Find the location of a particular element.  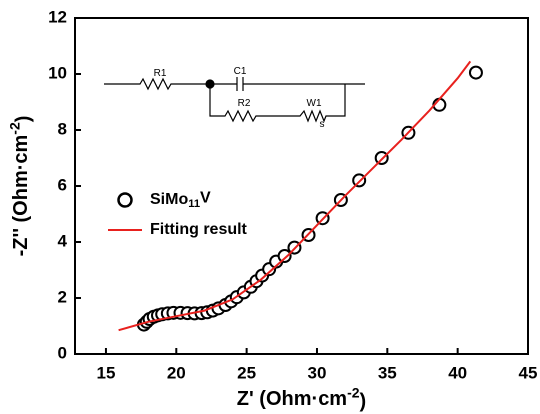

y-tick-label: 4 is located at coordinates (63, 240).